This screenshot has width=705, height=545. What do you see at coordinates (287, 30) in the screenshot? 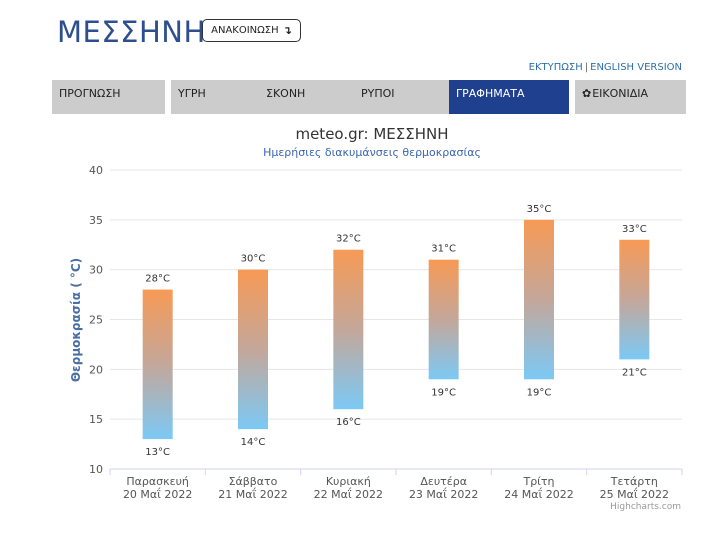
I see `arrow-down-icon: ↴` at bounding box center [287, 30].